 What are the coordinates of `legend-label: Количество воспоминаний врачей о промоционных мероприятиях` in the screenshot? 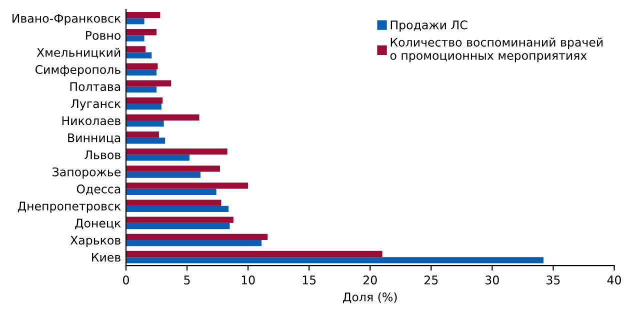 It's located at (496, 50).